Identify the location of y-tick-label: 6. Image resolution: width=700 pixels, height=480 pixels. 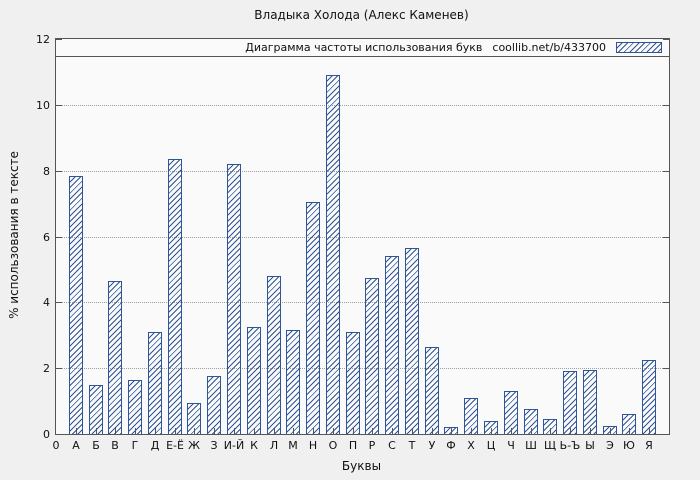
(46, 237).